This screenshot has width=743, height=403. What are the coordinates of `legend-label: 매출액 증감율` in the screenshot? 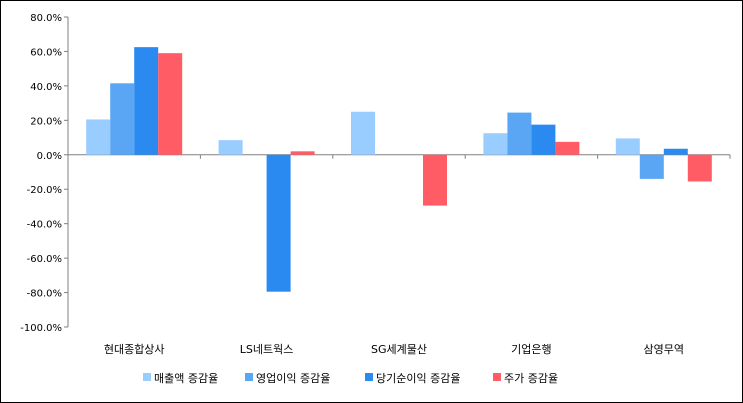 It's located at (186, 378).